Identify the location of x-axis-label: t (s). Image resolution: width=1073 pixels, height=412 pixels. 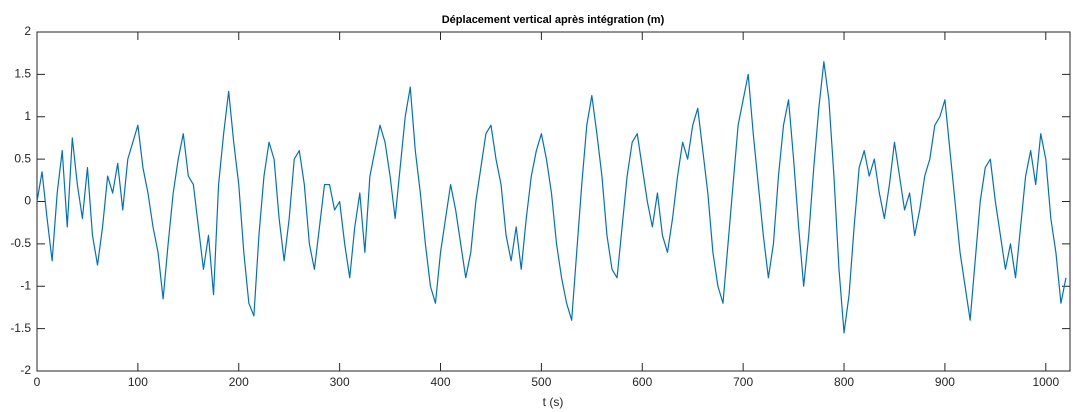
(553, 402).